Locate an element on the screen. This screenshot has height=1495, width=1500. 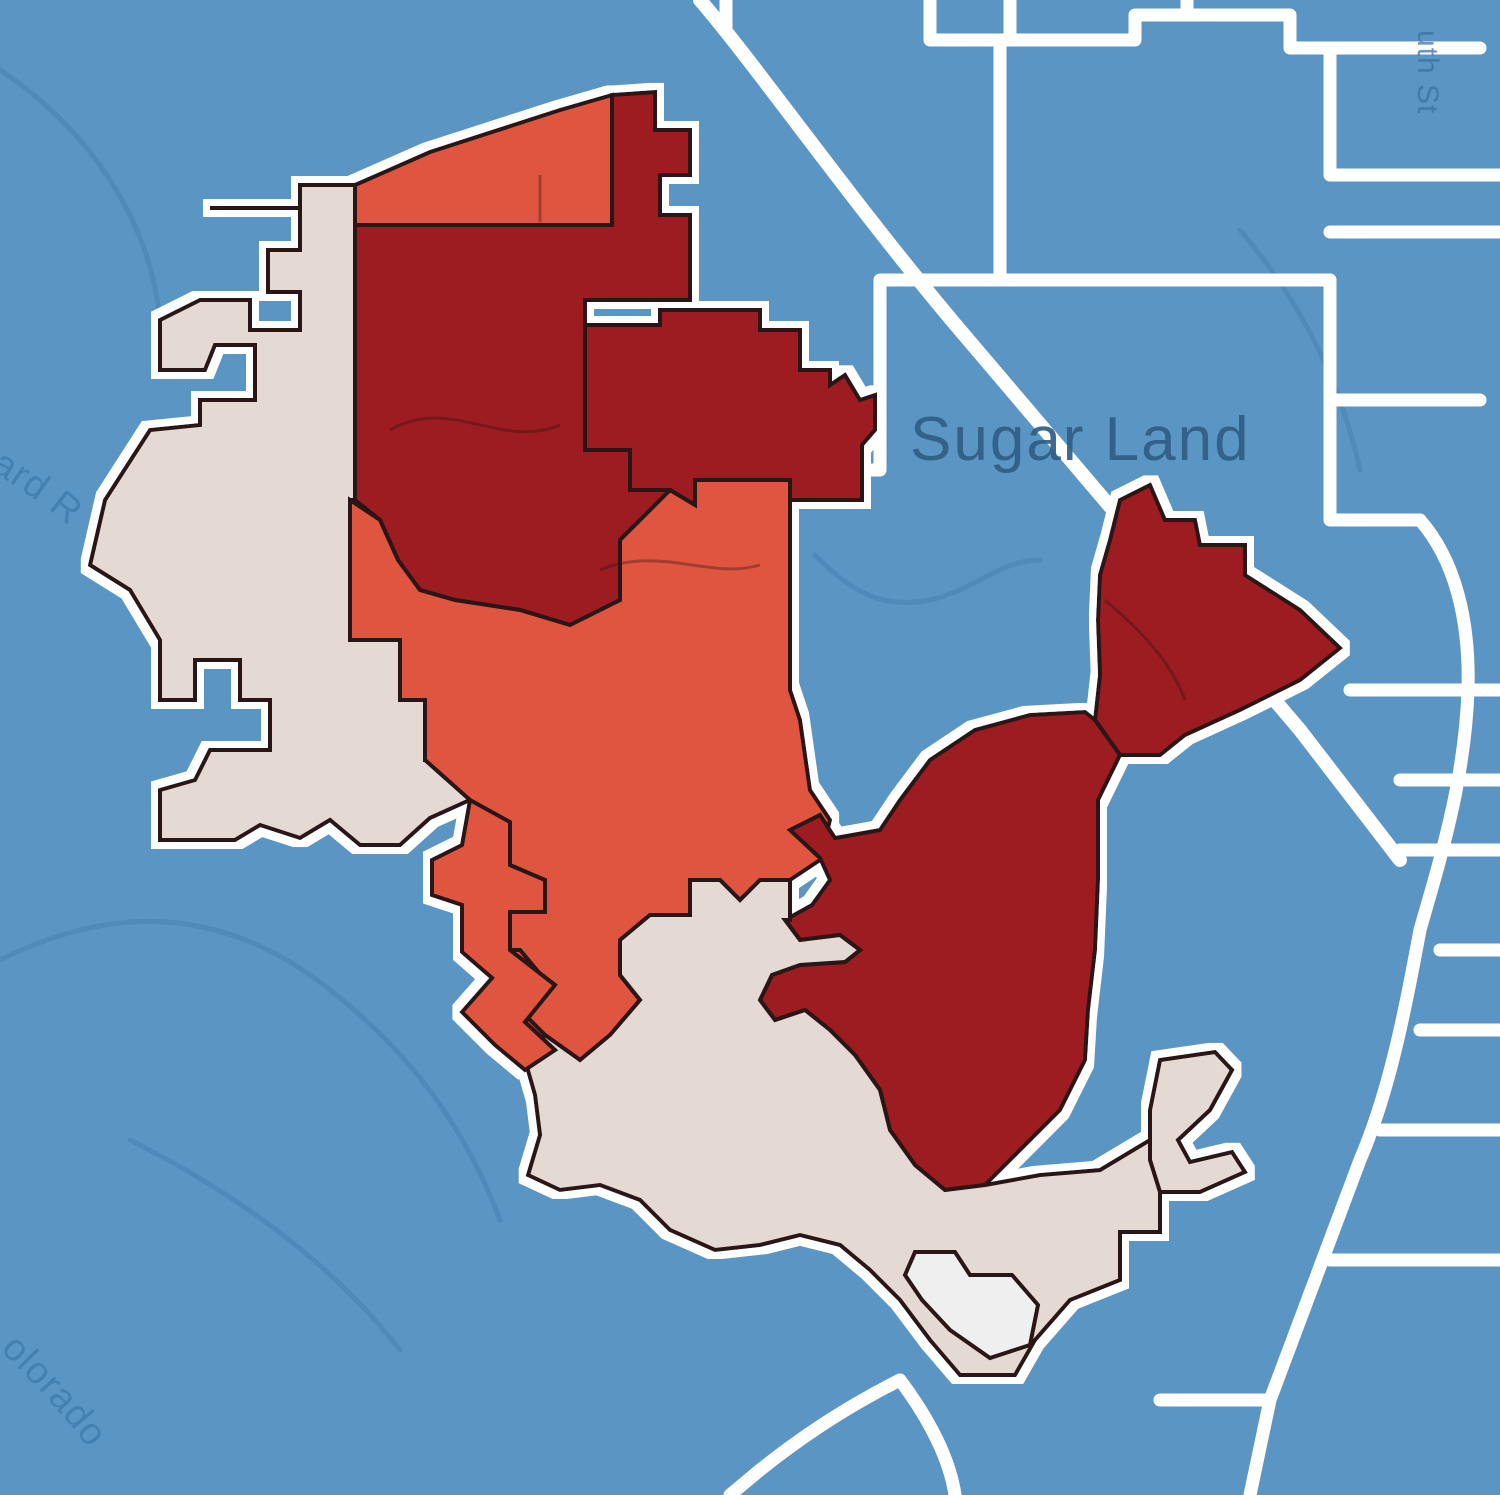
place-label-sugar-land: Sugar Land is located at coordinates (1080, 439).